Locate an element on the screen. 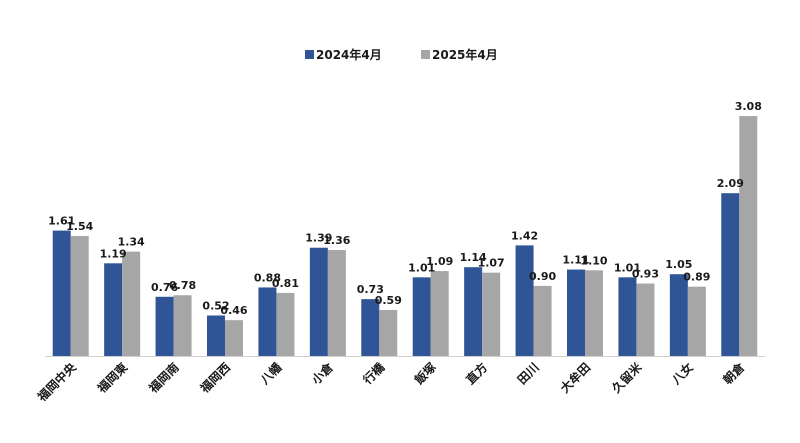 This screenshot has height=443, width=800. value-label-0-4: 0.88 is located at coordinates (267, 277).